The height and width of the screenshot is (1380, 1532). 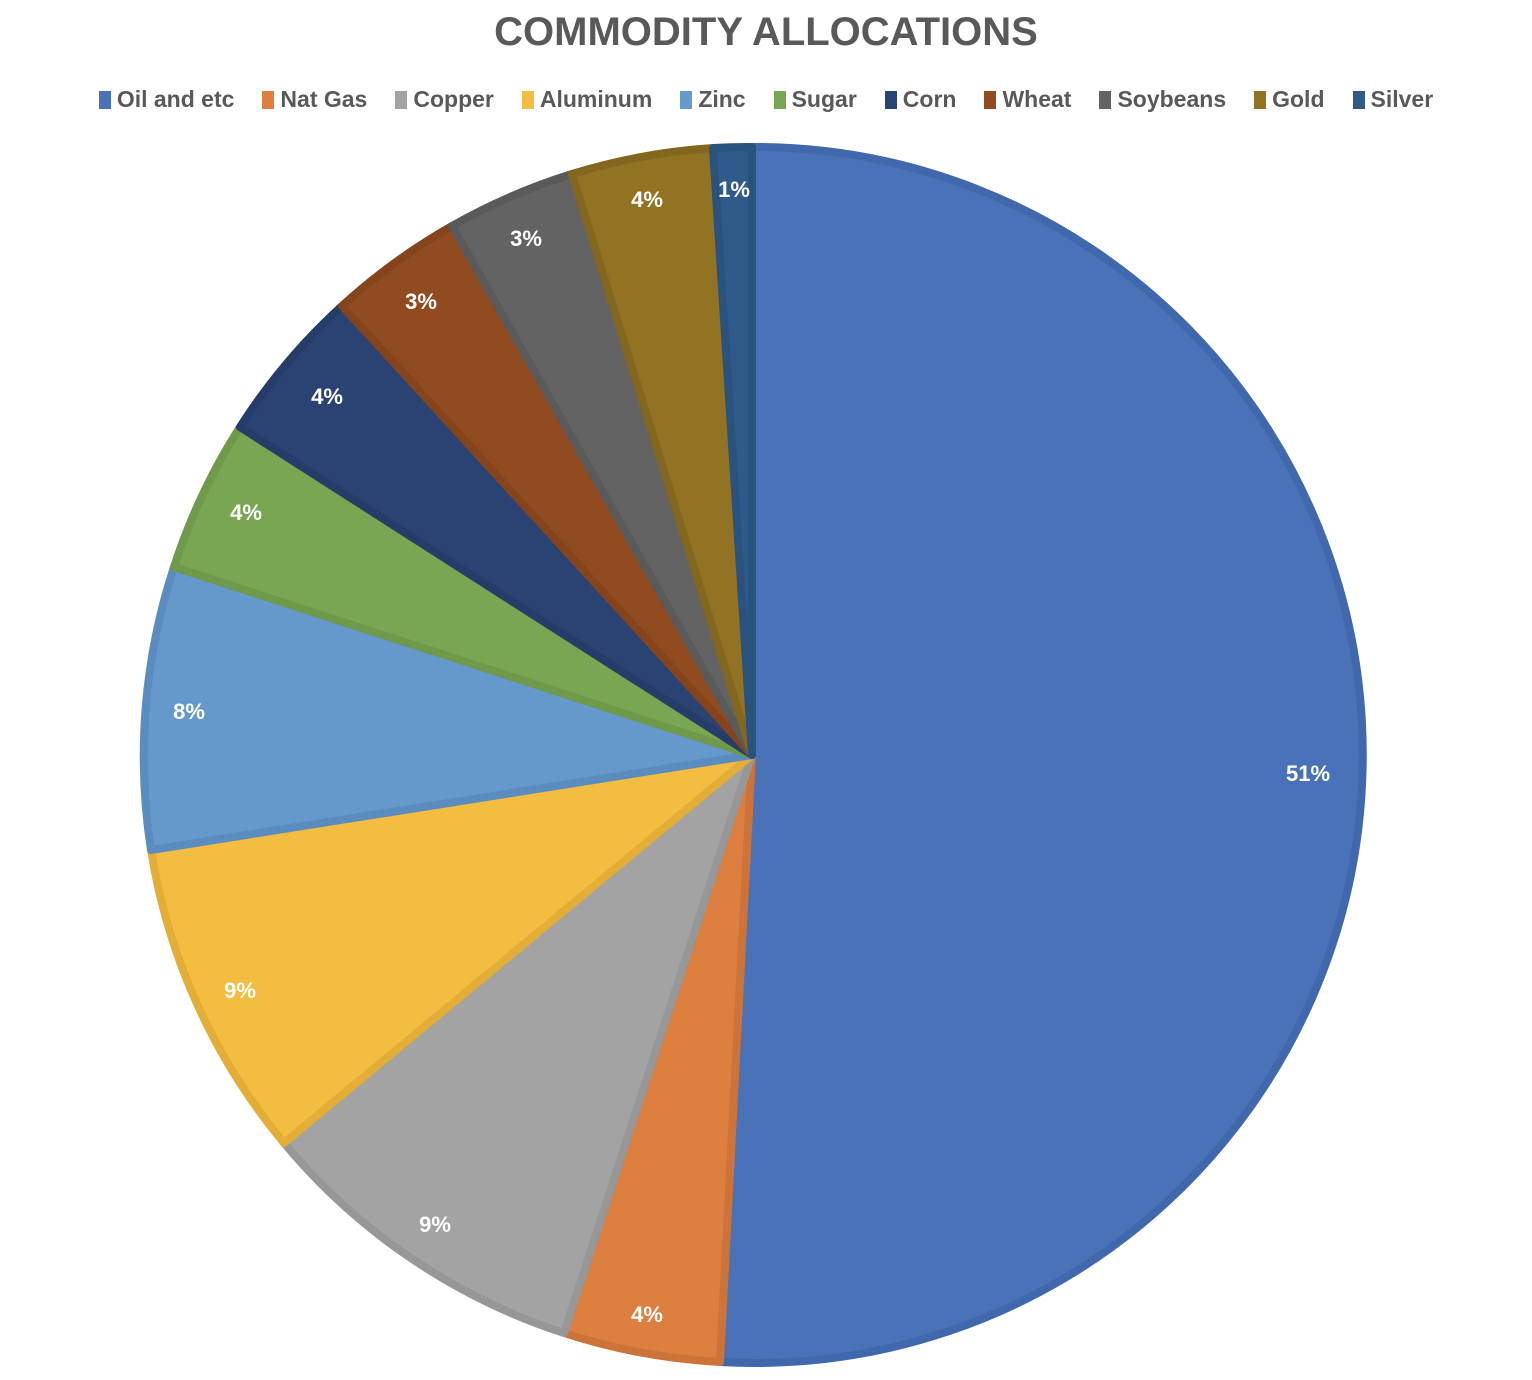 I want to click on slice-silver, so click(x=732, y=450).